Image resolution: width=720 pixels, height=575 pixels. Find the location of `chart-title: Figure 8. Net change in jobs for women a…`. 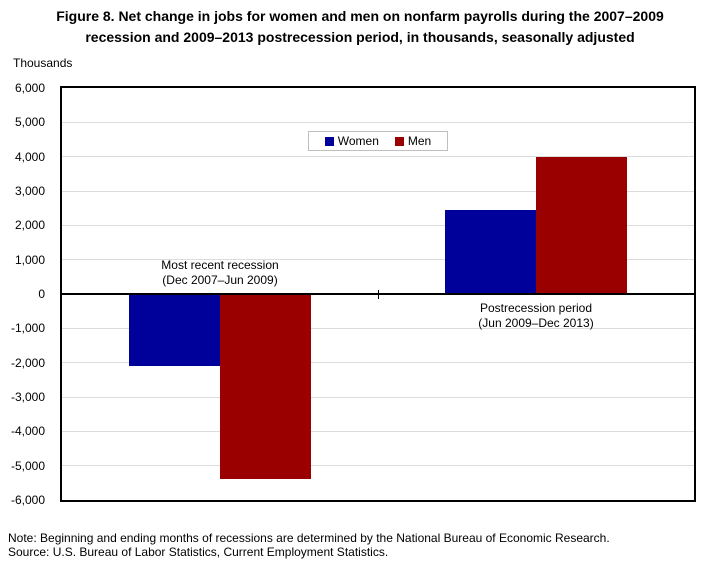

chart-title: Figure 8. Net change in jobs for women a… is located at coordinates (360, 27).